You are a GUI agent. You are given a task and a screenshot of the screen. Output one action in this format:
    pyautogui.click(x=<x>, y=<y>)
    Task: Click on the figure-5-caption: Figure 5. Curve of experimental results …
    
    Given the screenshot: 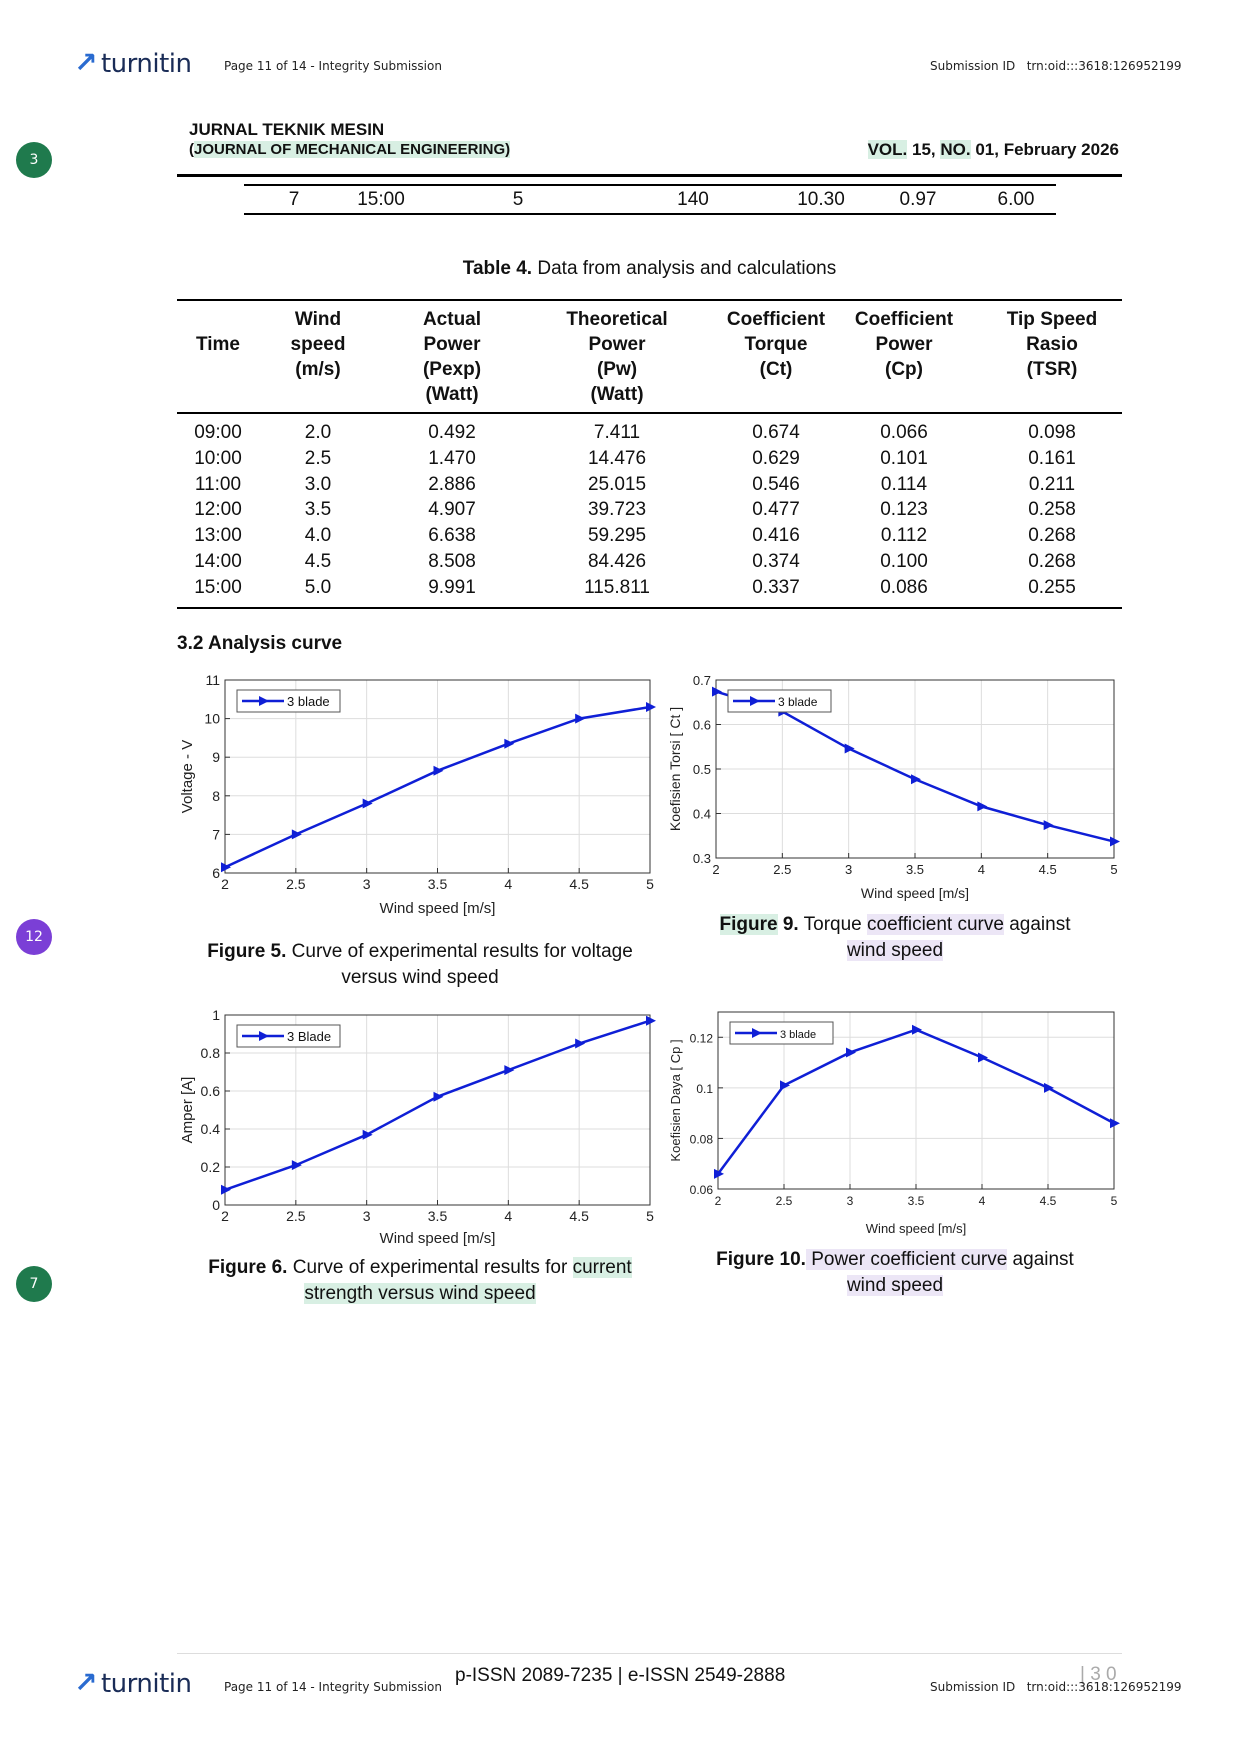 What is the action you would take?
    pyautogui.click(x=420, y=964)
    